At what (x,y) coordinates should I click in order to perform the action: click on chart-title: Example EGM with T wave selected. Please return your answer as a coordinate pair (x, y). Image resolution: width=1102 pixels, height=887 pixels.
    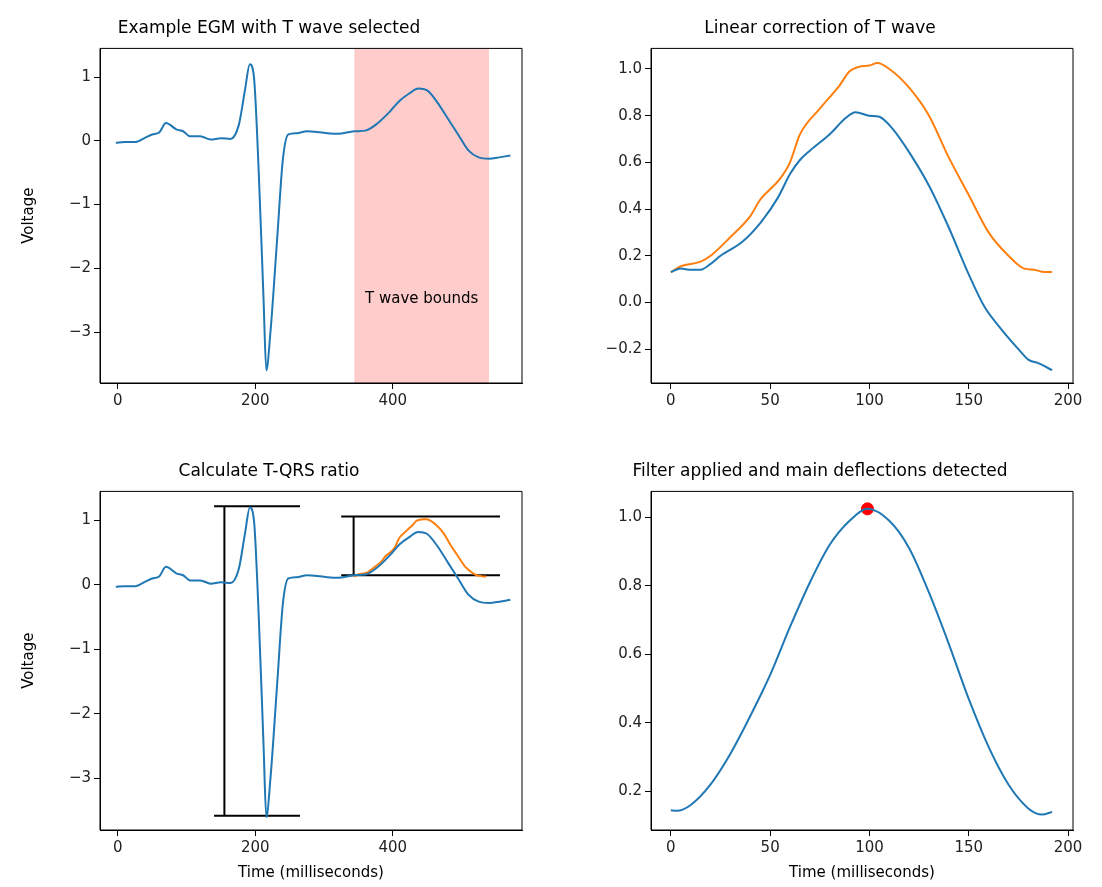
    Looking at the image, I should click on (269, 26).